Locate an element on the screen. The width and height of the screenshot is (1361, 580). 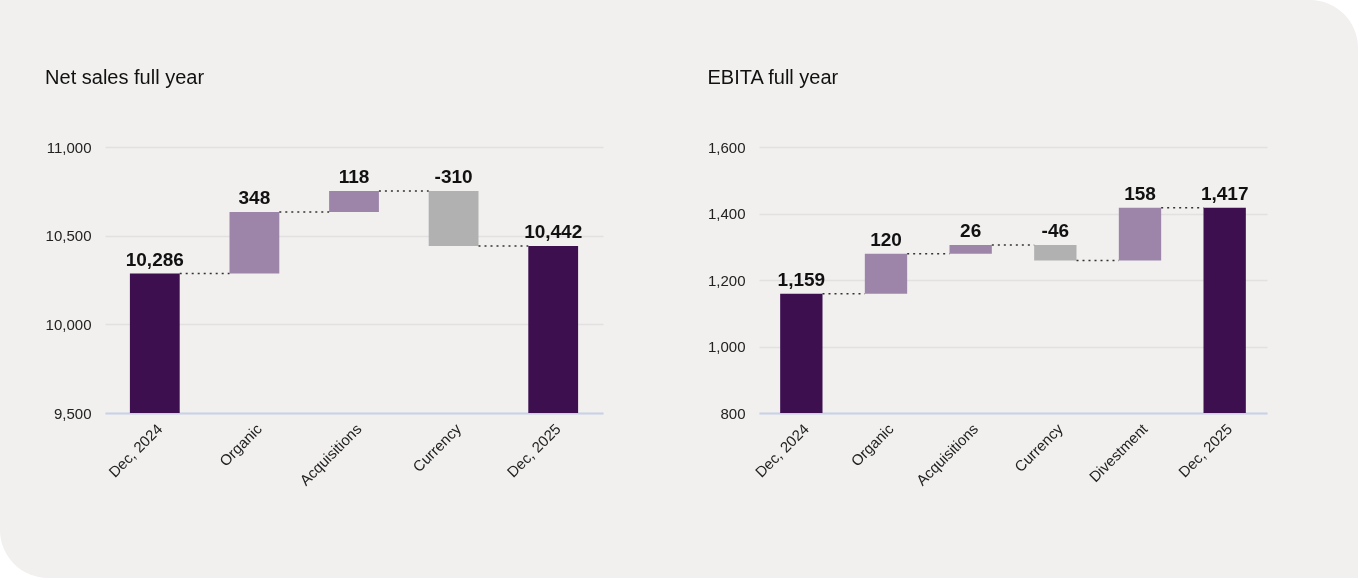
data-label: 1,417 is located at coordinates (1224, 193).